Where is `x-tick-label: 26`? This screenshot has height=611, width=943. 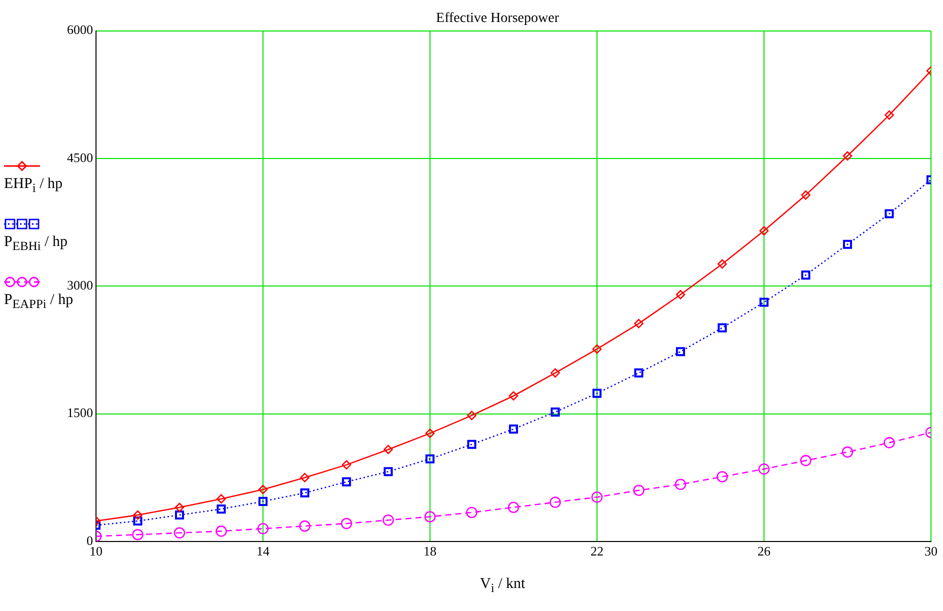 x-tick-label: 26 is located at coordinates (764, 551).